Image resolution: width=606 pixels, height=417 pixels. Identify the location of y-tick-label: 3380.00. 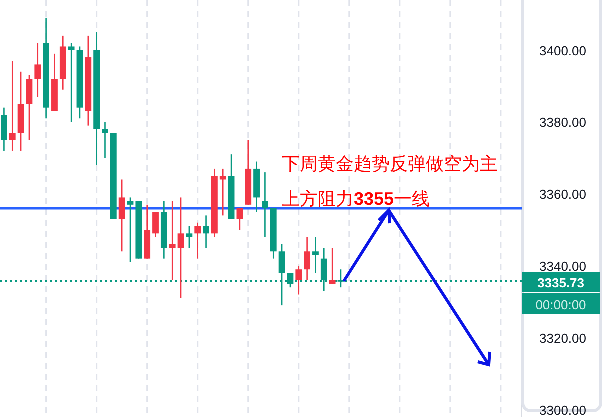
(563, 122).